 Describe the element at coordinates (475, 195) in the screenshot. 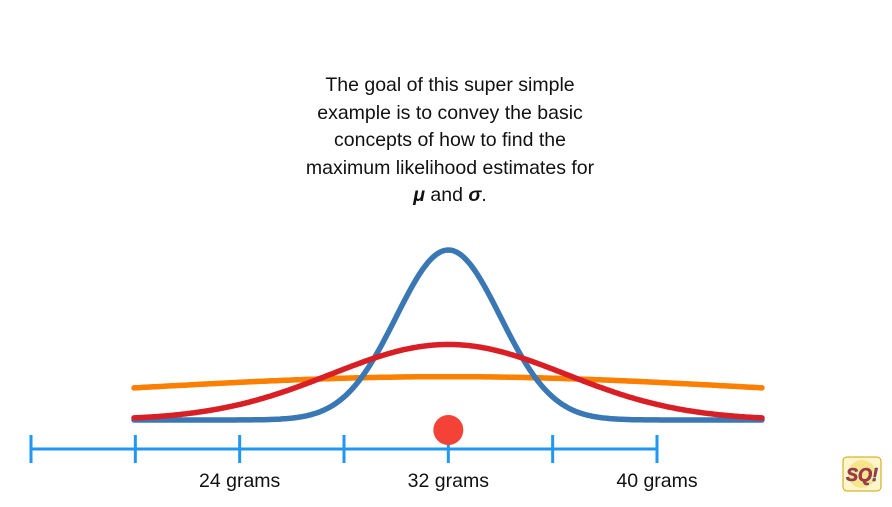

I see `sigma-symbol: σ` at that location.